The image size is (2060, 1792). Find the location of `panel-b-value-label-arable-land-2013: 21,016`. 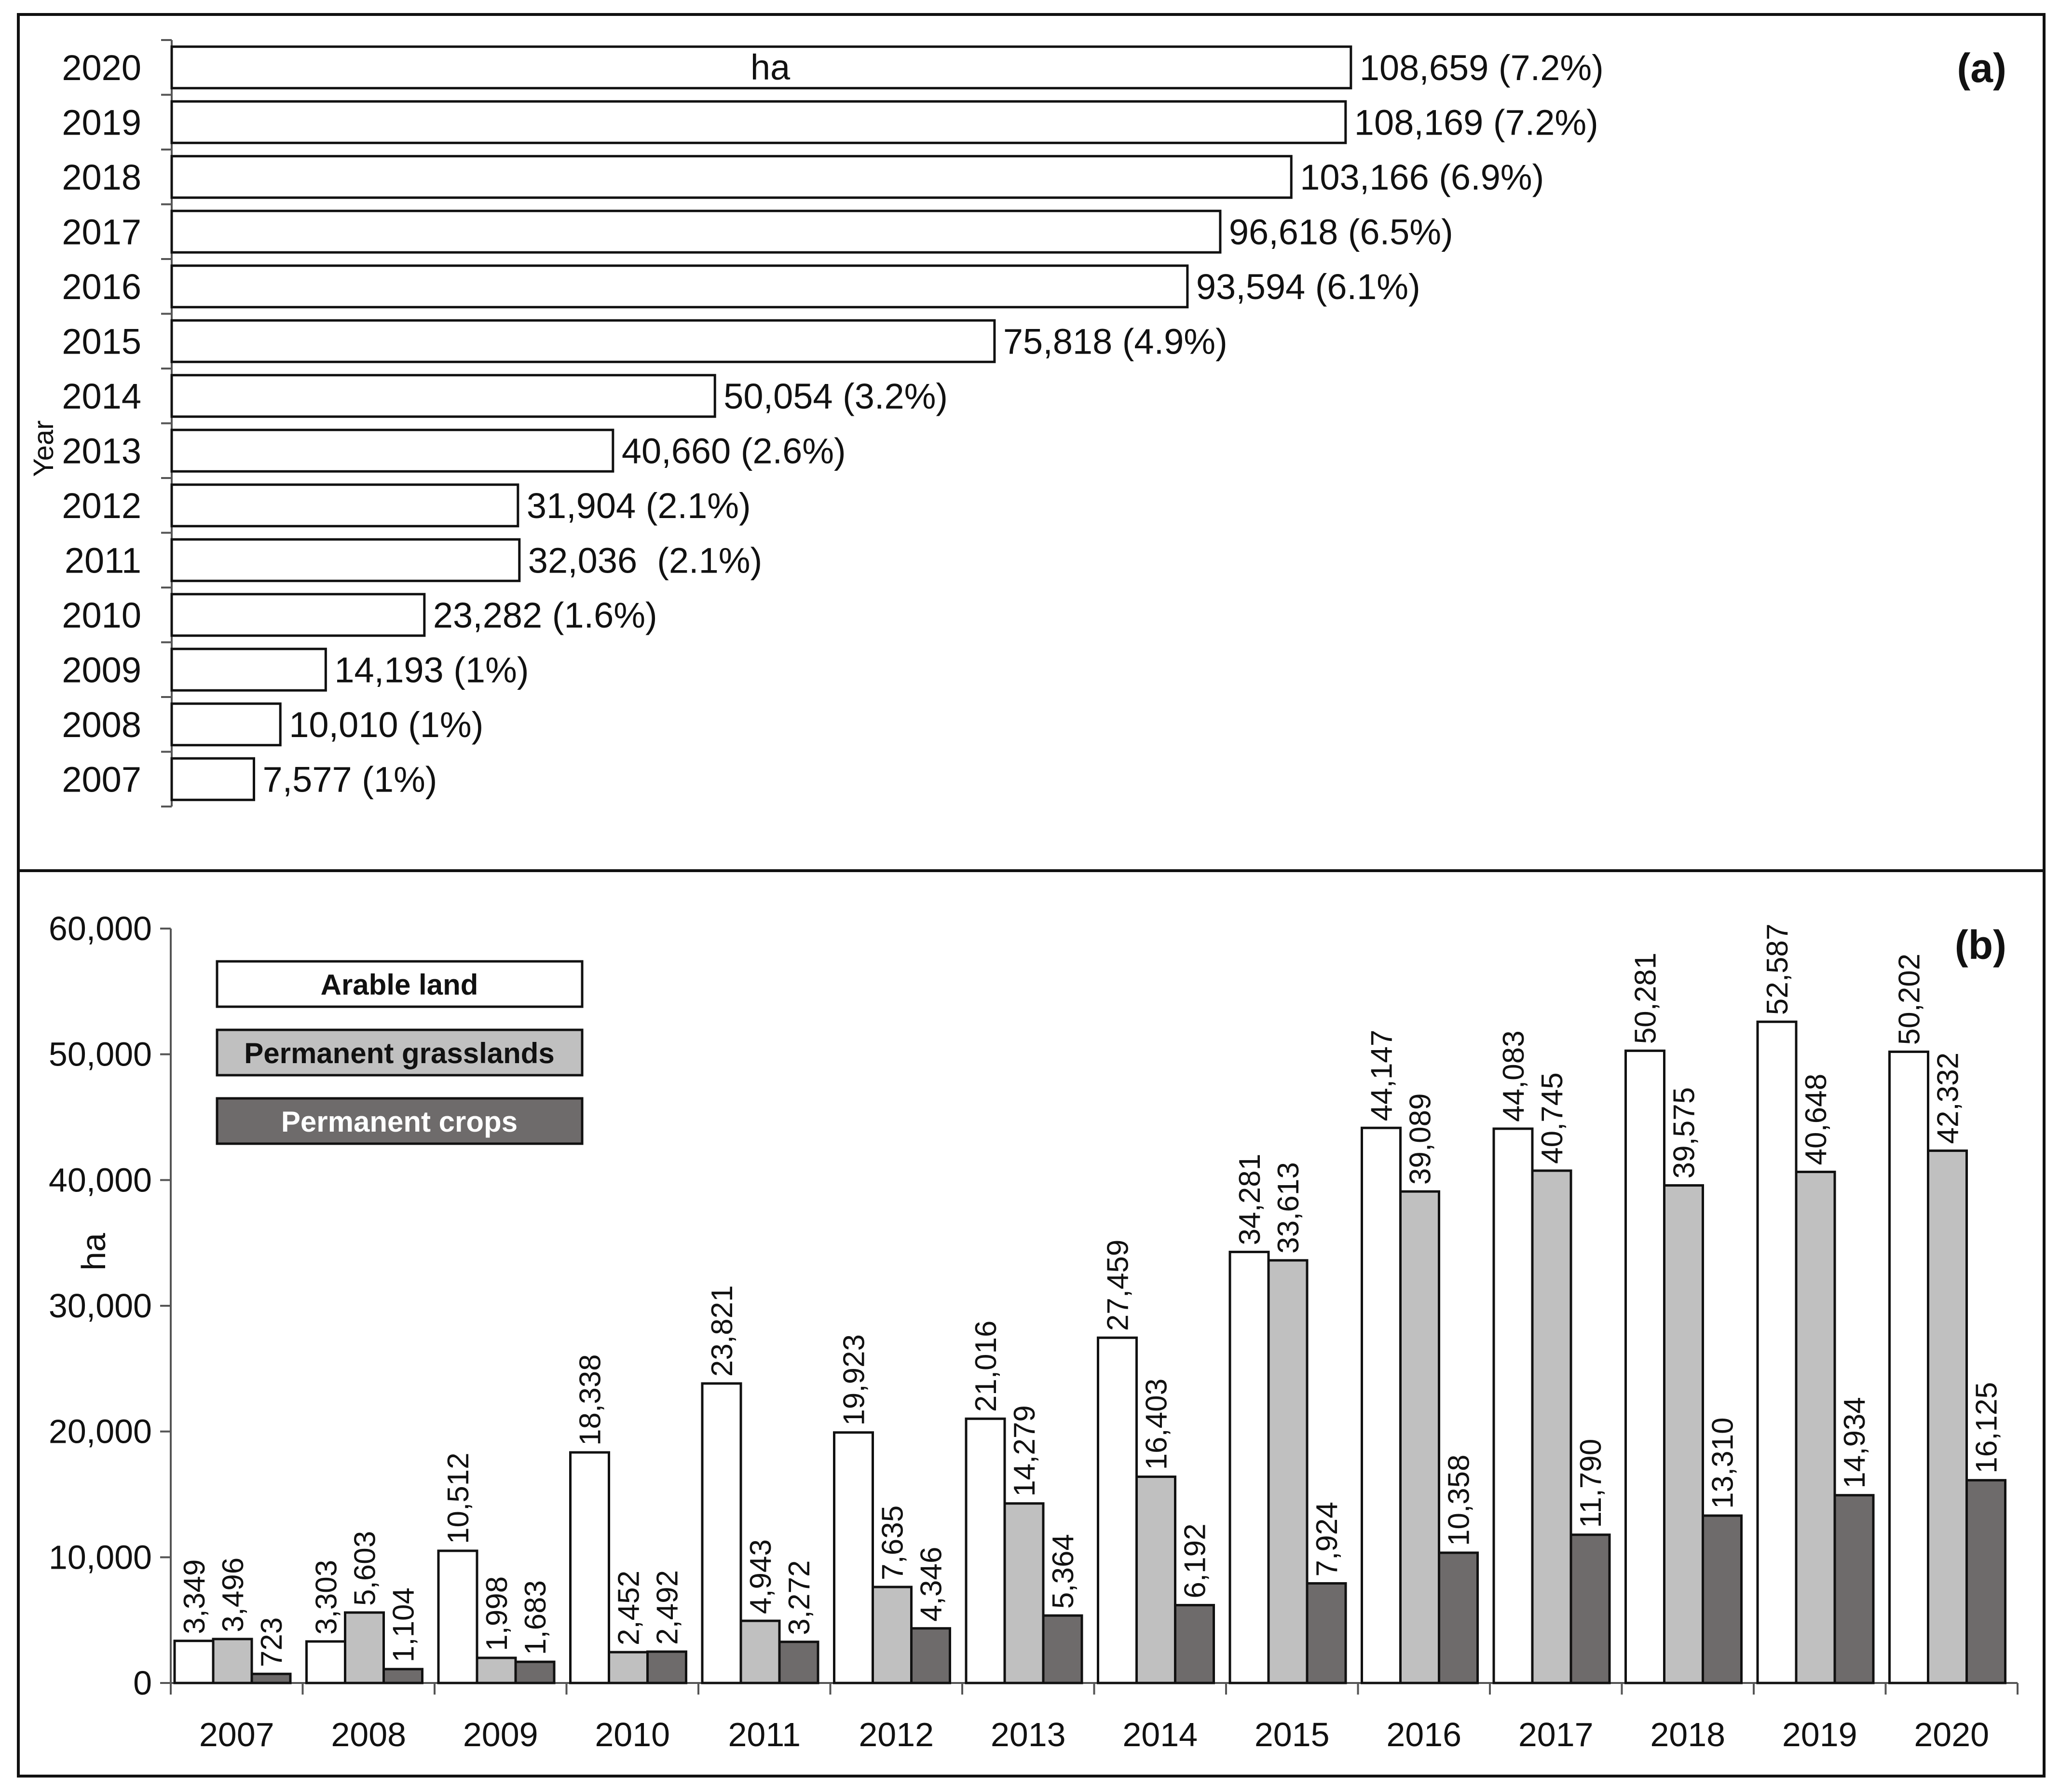

panel-b-value-label-arable-land-2013: 21,016 is located at coordinates (986, 1366).